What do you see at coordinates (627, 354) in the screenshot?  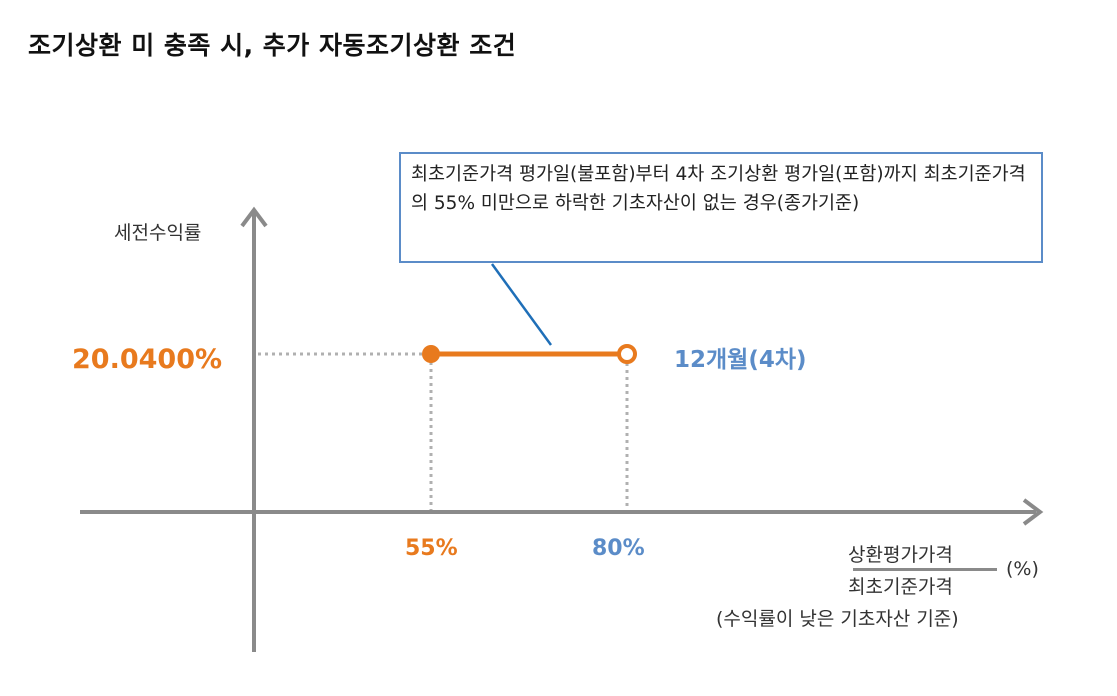 I see `hollow-marker-icon` at bounding box center [627, 354].